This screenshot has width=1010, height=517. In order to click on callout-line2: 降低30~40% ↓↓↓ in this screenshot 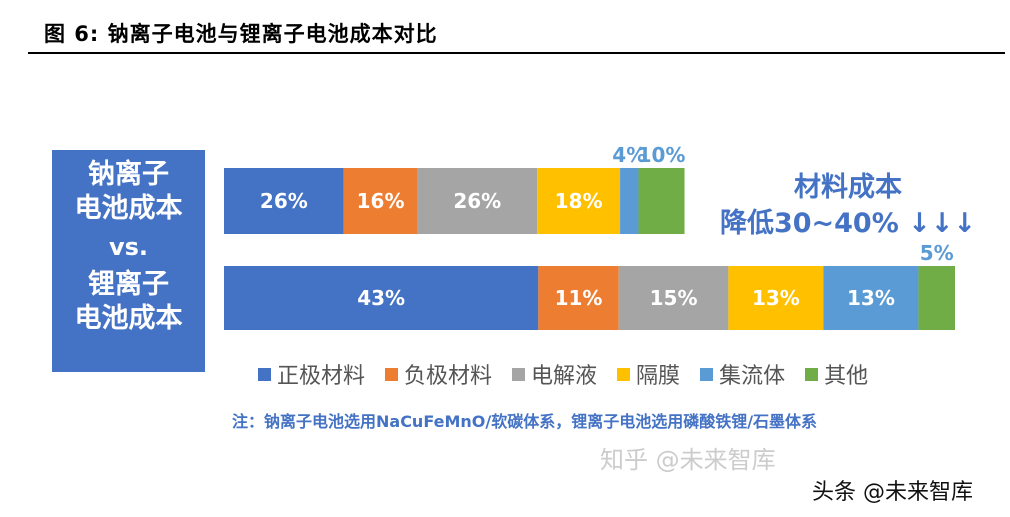, I will do `click(848, 223)`.